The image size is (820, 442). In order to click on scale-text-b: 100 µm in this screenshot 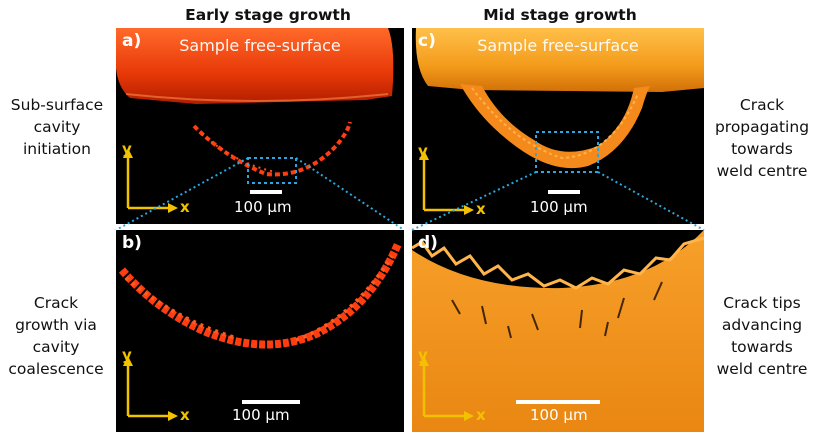, I will do `click(261, 415)`.